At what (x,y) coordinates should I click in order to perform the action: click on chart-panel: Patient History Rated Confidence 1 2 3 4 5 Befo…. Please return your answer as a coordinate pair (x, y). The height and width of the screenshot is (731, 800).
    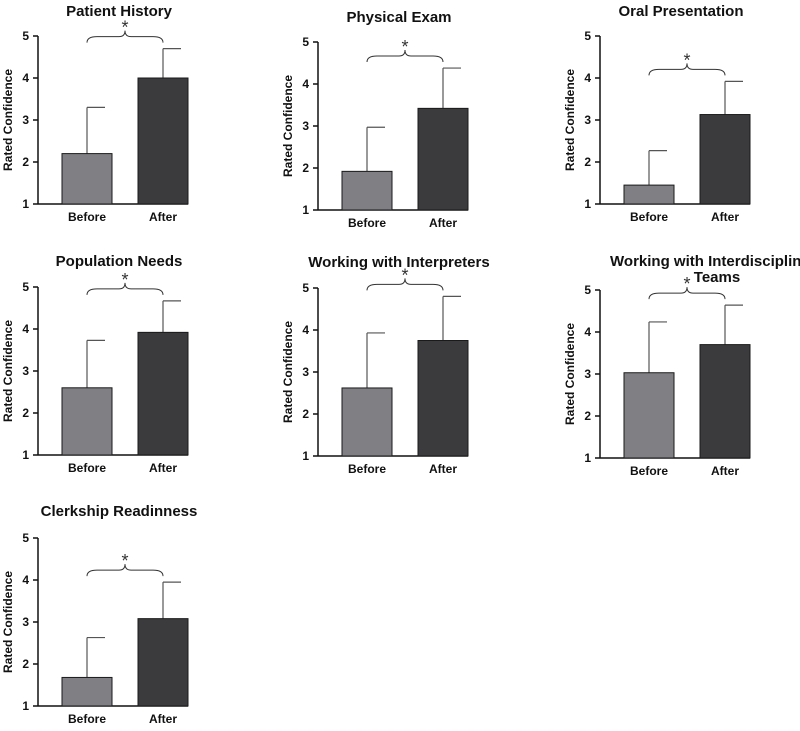
    Looking at the image, I should click on (95, 113).